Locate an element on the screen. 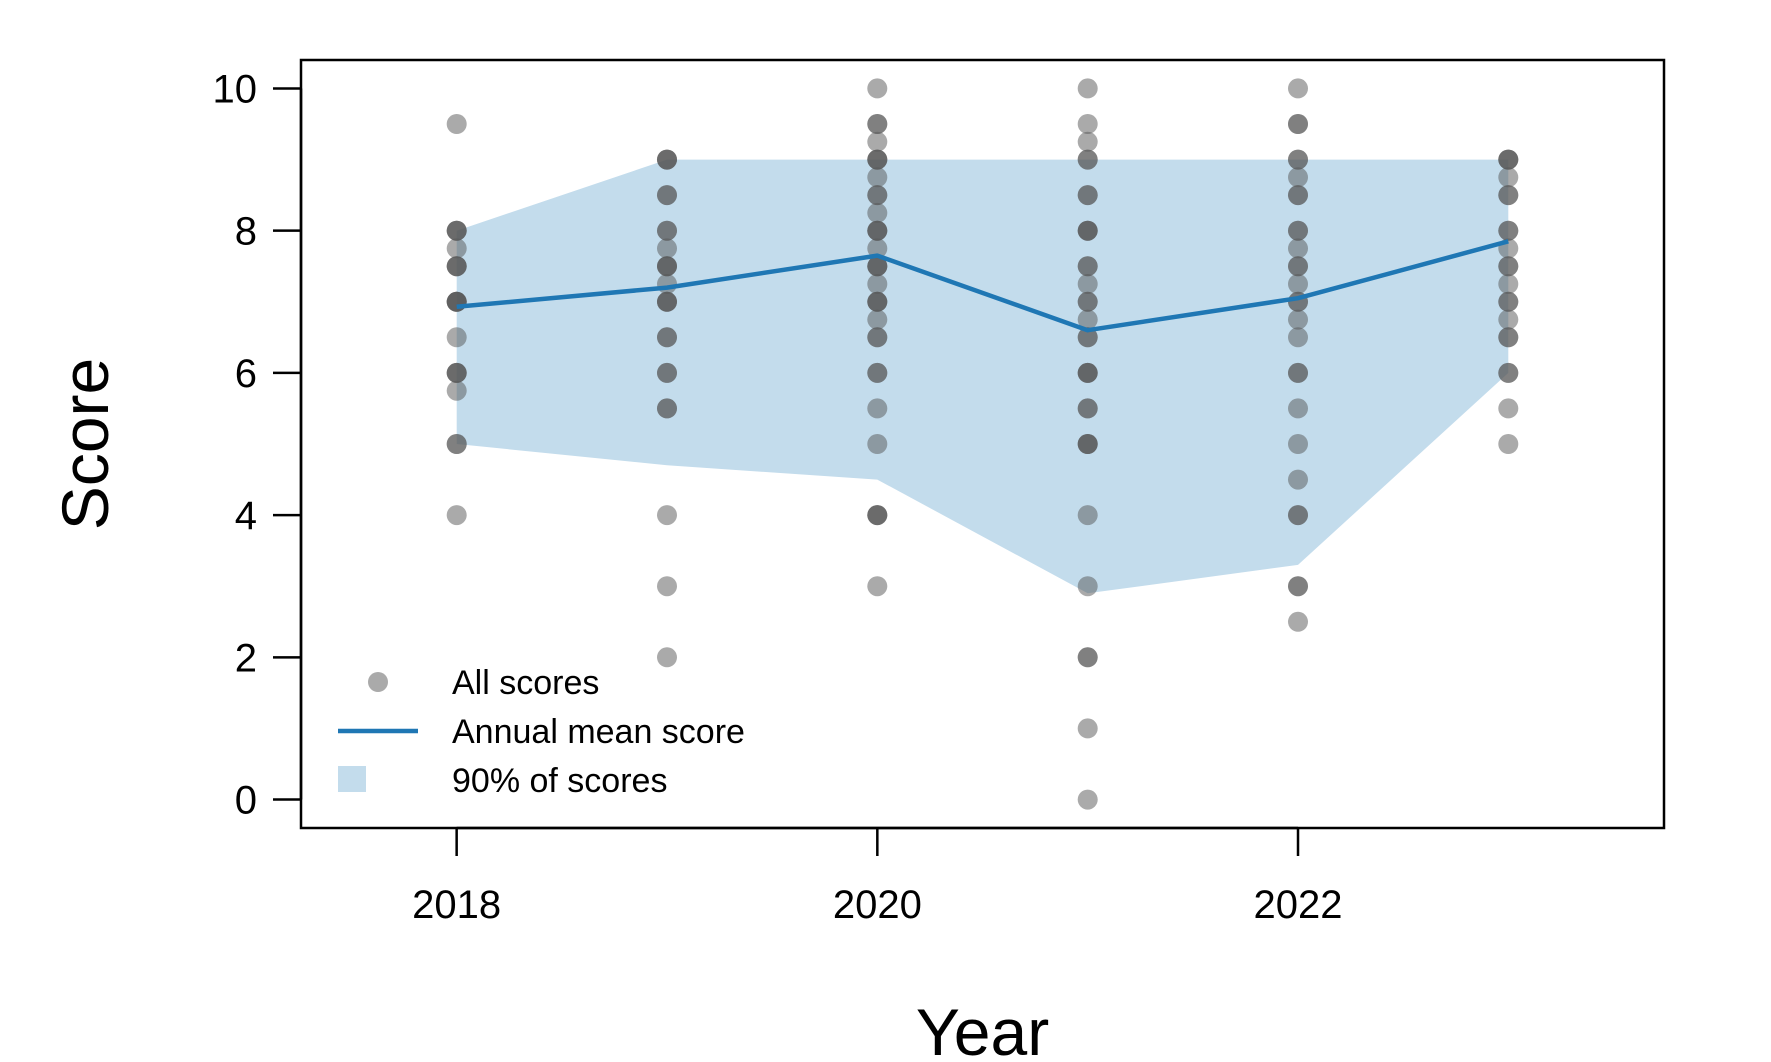 This screenshot has height=1062, width=1771. y-tick-label: 8 is located at coordinates (246, 232).